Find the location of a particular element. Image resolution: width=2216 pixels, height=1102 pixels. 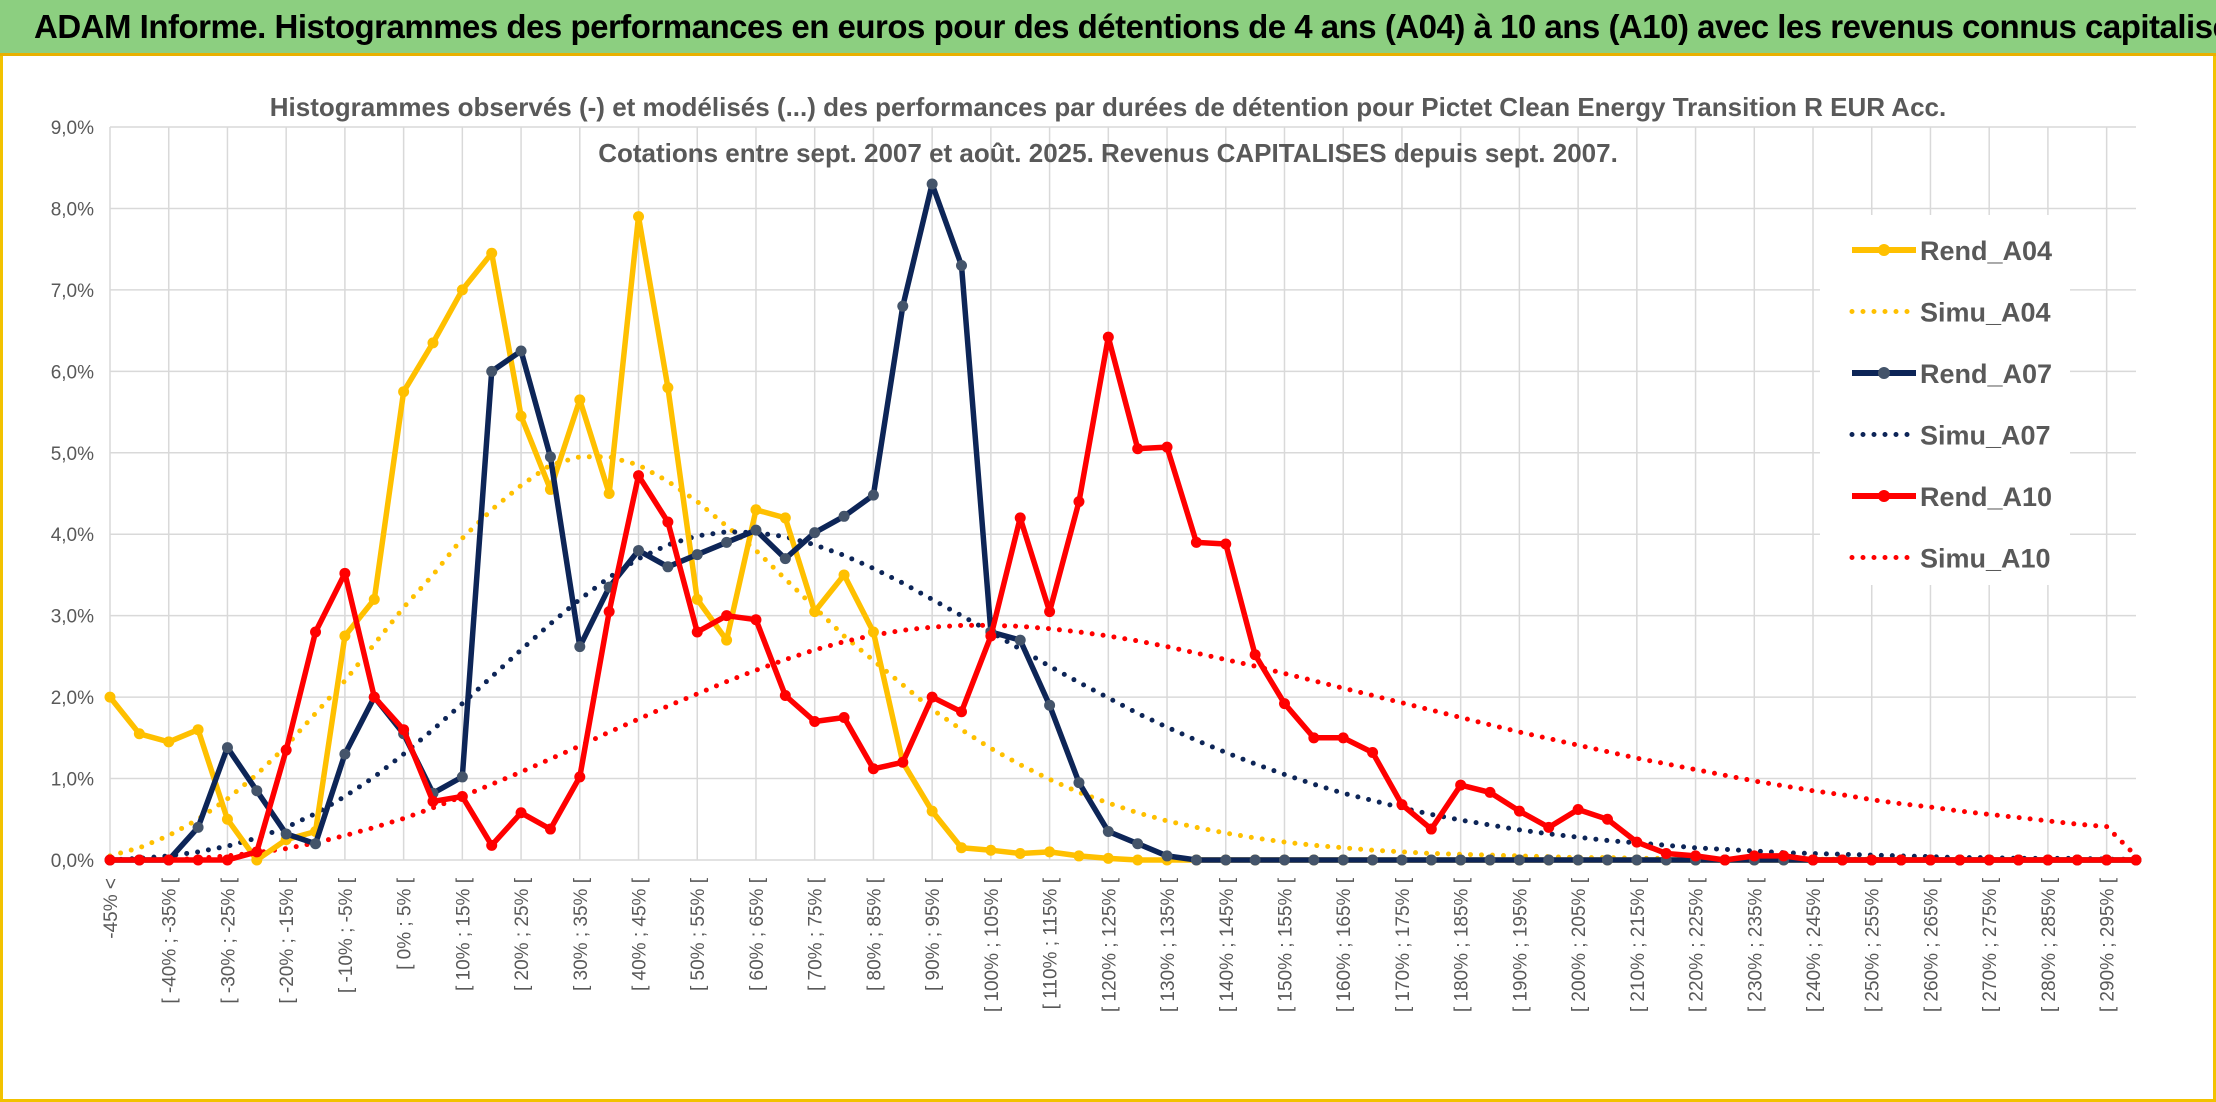

y-tick-label: 0,0% is located at coordinates (72, 861).